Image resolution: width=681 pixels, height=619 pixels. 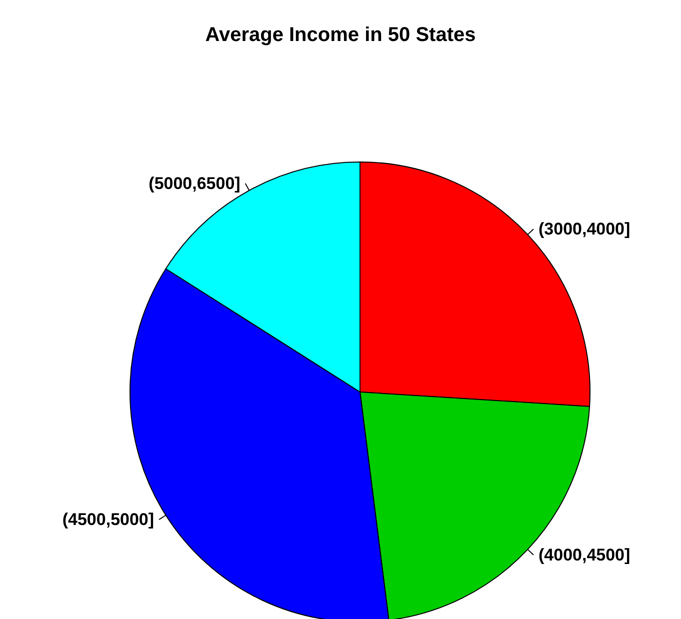 I want to click on slice-label: (4000,4500], so click(x=584, y=554).